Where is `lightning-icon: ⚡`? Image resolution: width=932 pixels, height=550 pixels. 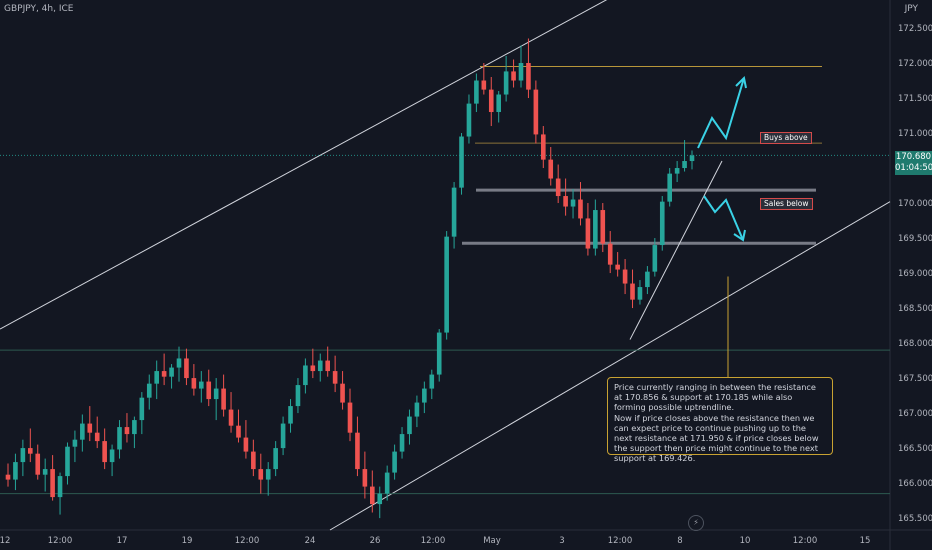 lightning-icon: ⚡ is located at coordinates (696, 523).